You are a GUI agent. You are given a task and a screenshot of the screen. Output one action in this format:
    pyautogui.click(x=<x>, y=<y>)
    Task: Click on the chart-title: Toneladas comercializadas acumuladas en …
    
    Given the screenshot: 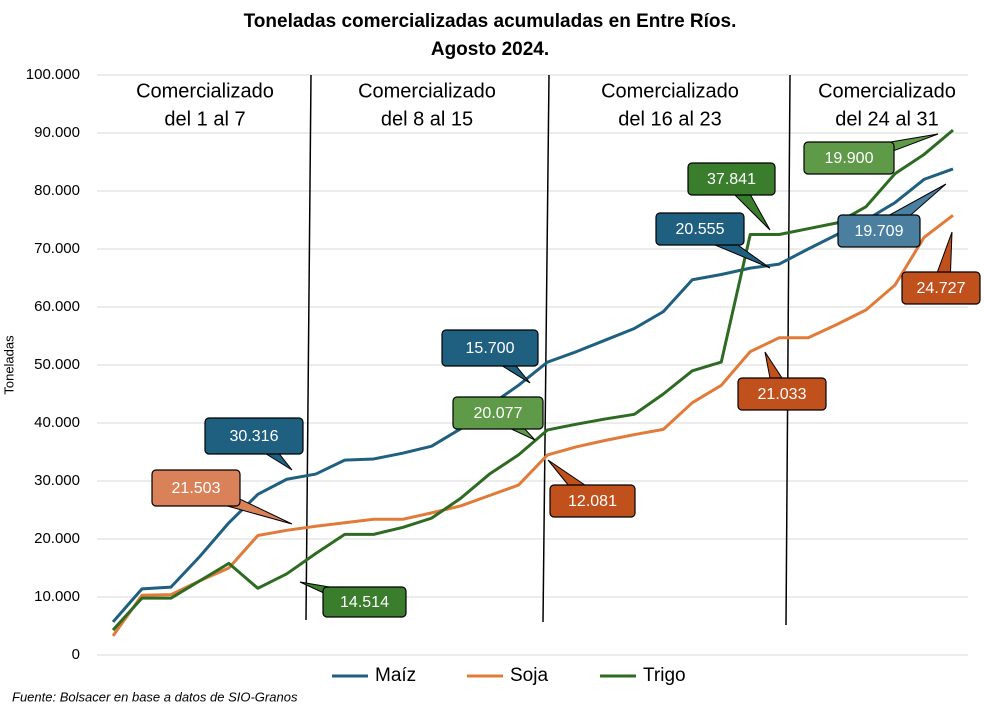 What is the action you would take?
    pyautogui.click(x=490, y=21)
    